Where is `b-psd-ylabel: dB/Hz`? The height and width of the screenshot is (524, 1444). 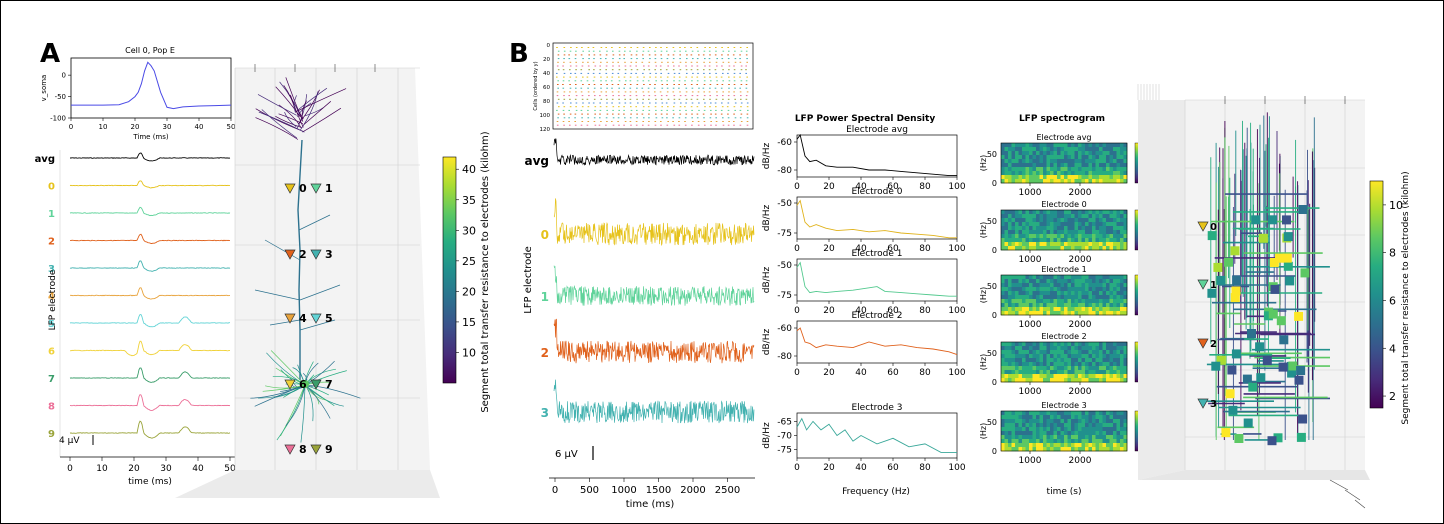 b-psd-ylabel: dB/Hz is located at coordinates (767, 342).